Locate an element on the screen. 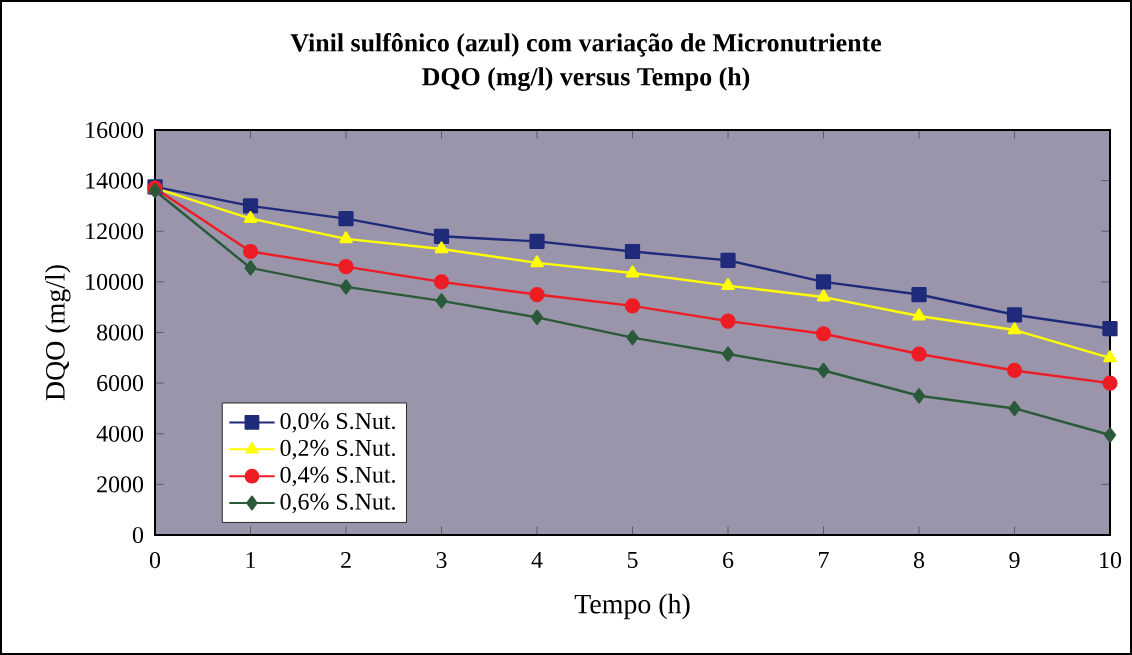 The height and width of the screenshot is (655, 1132). x-tick-label: 5 is located at coordinates (632, 560).